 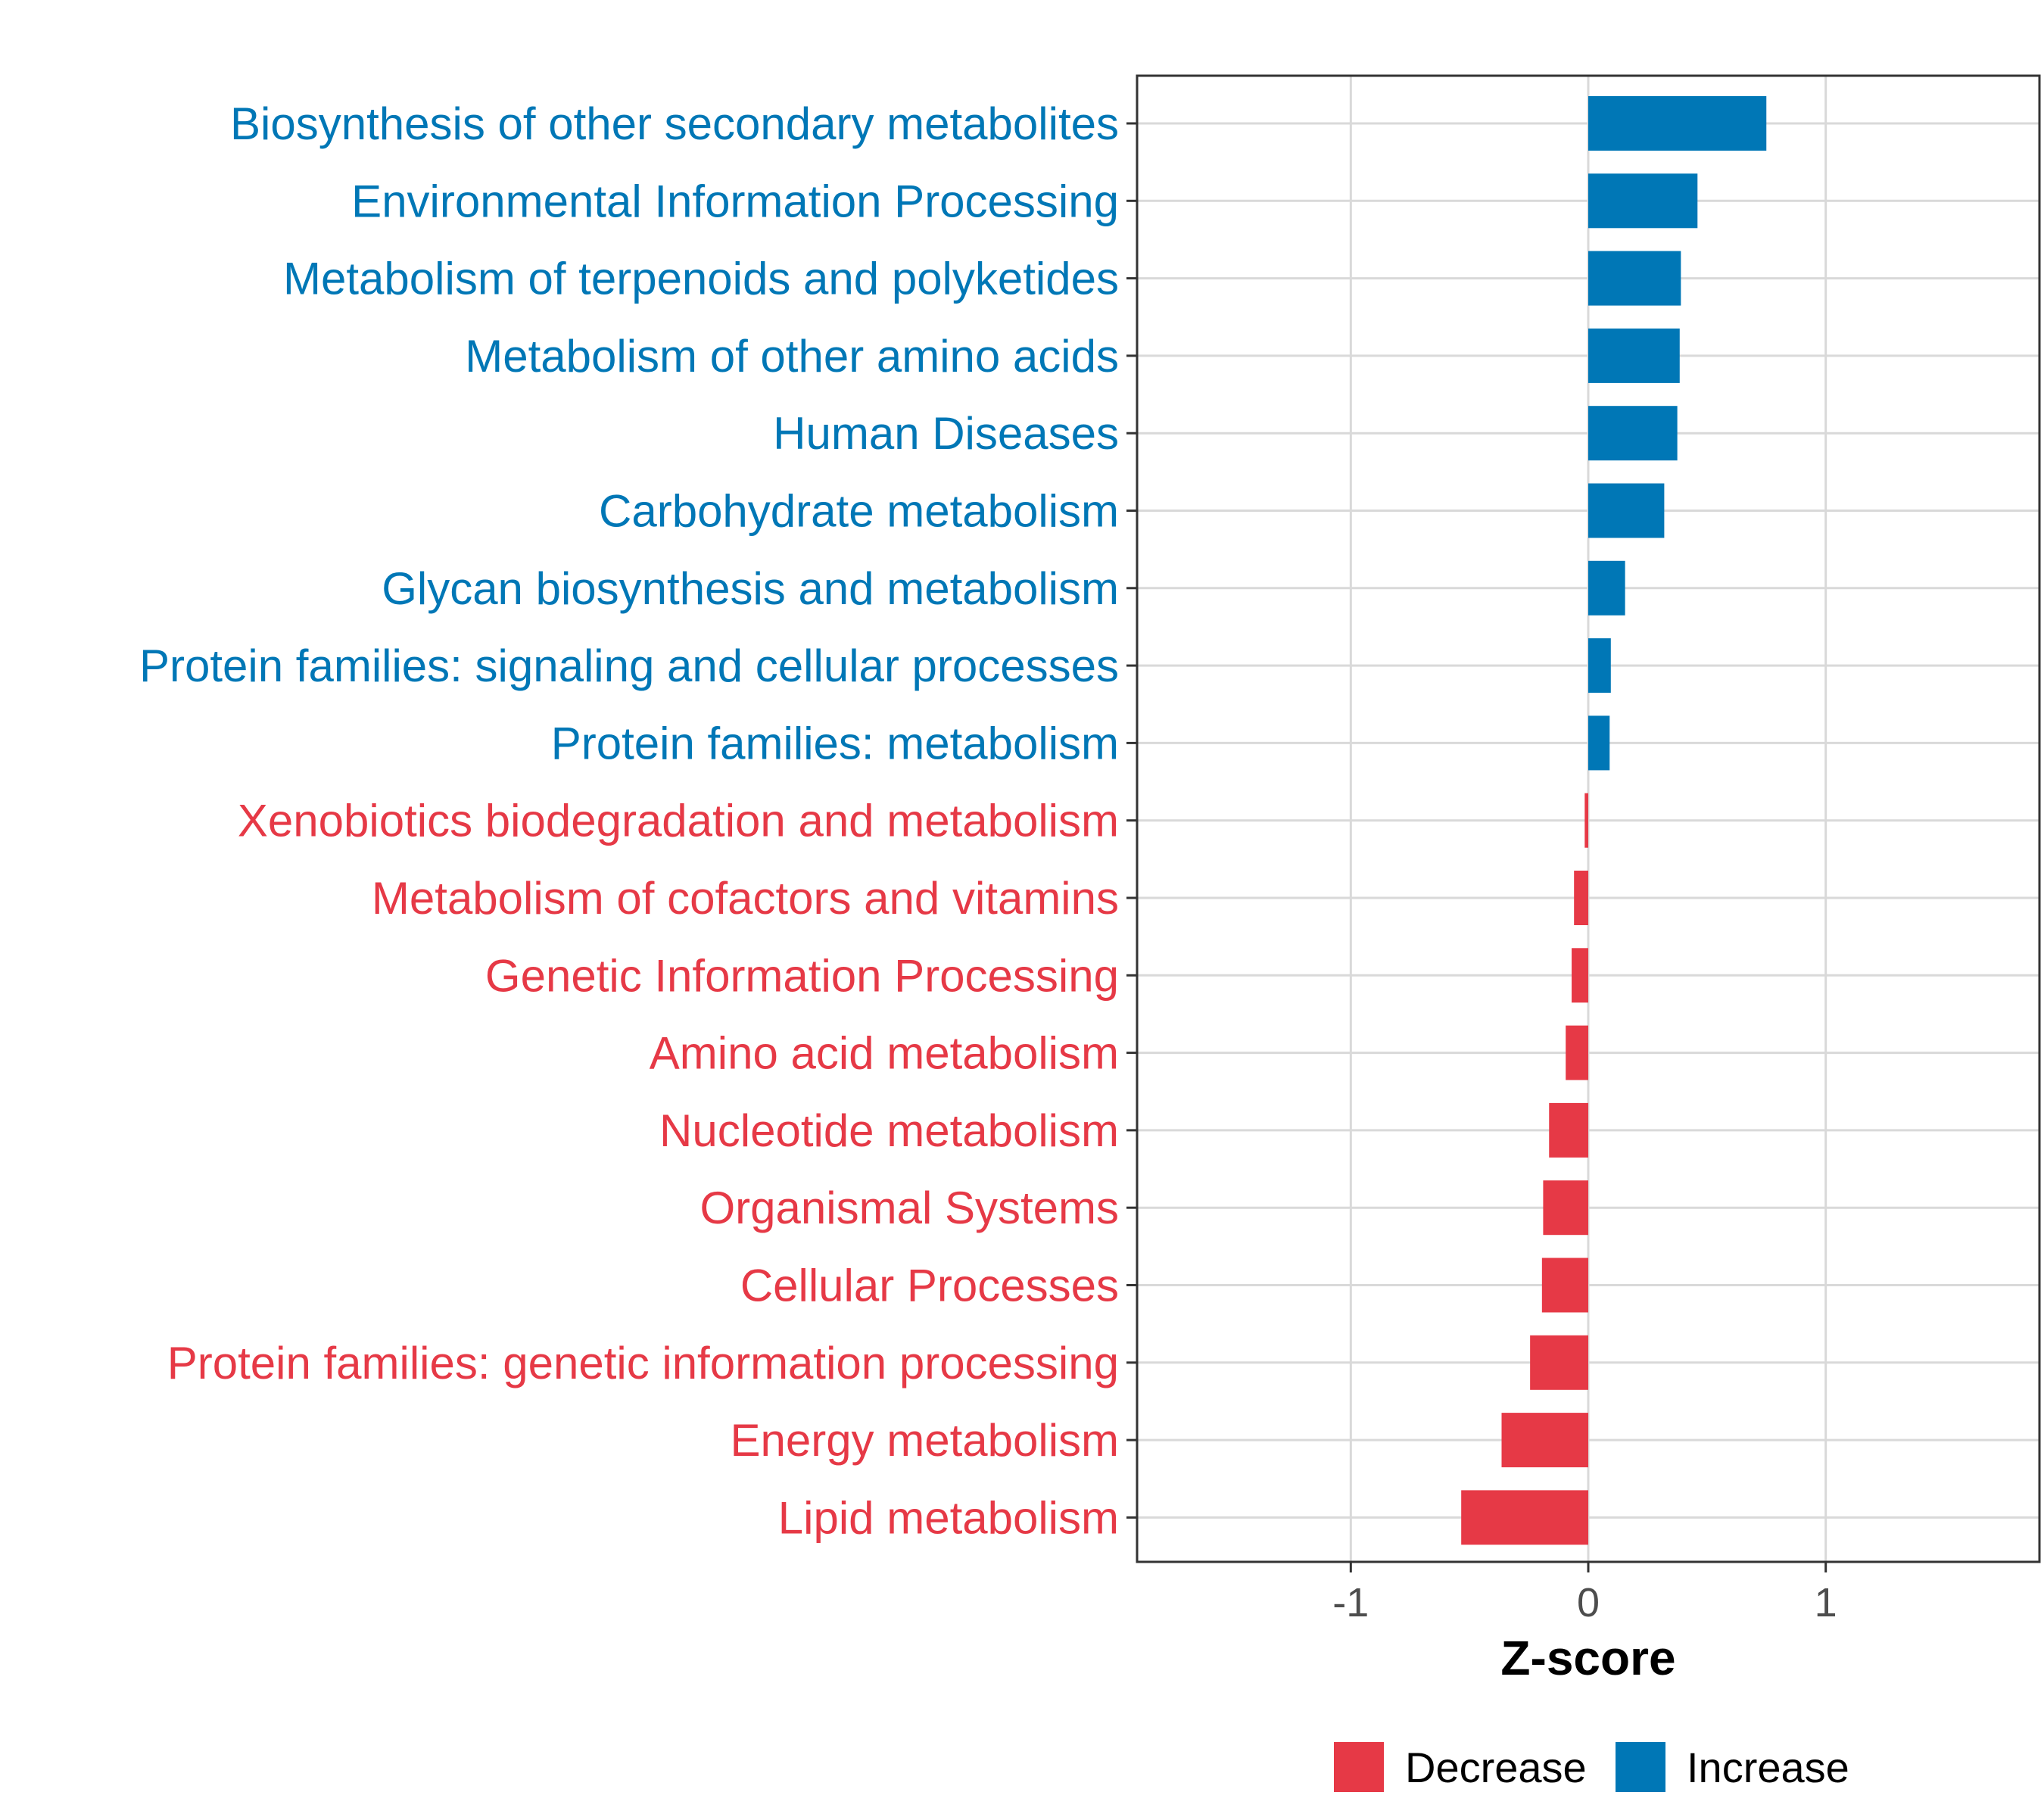 What do you see at coordinates (735, 201) in the screenshot?
I see `category-label: Environmental Information Processing` at bounding box center [735, 201].